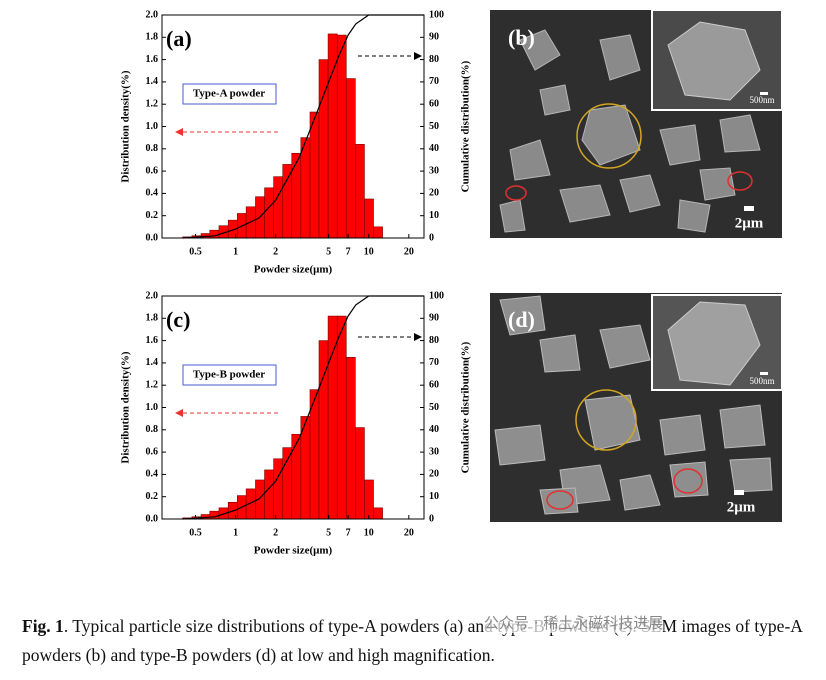 The image size is (826, 680). I want to click on panel-label: (d), so click(521, 319).